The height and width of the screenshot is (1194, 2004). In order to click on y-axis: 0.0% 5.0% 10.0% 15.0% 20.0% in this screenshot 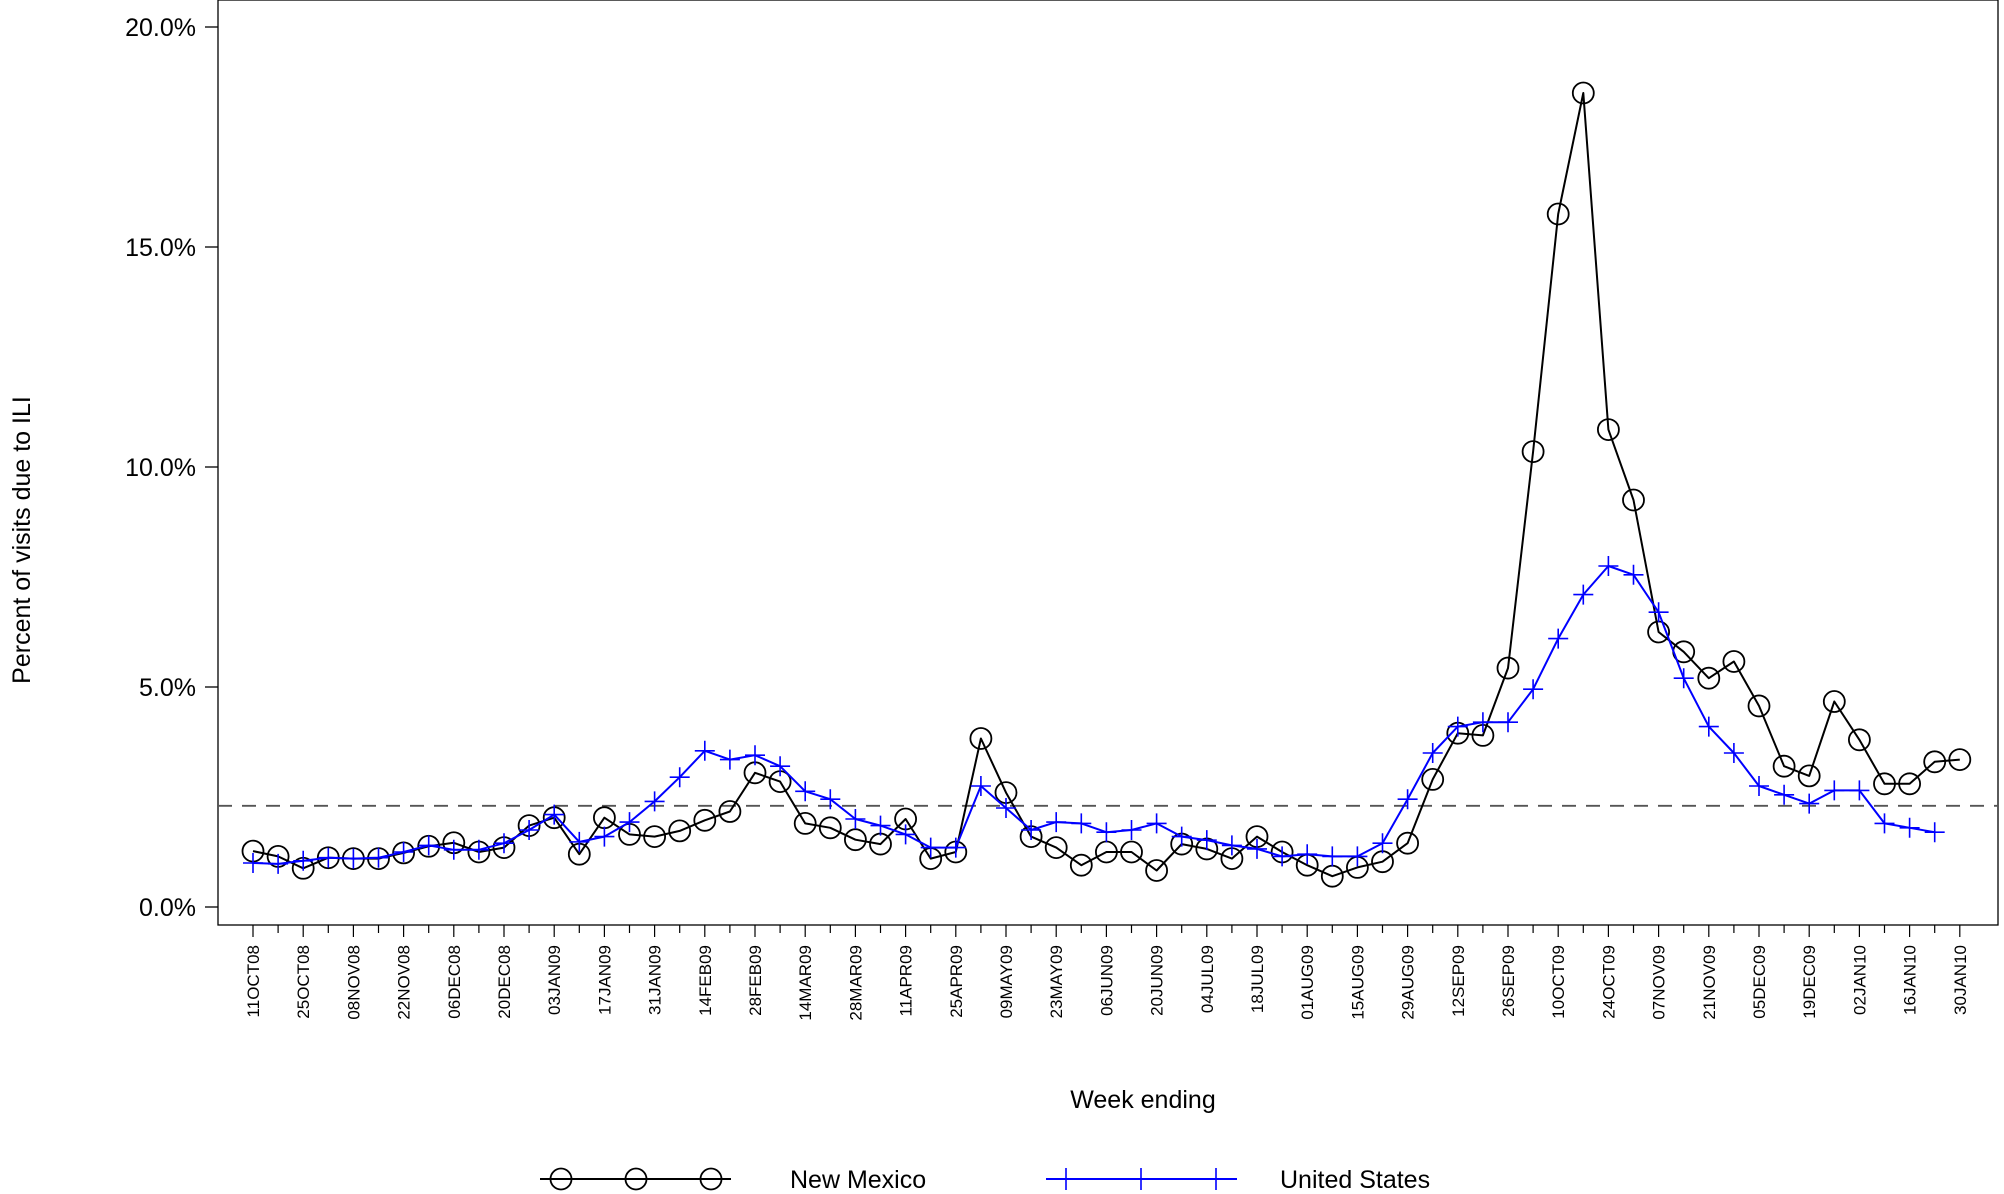, I will do `click(171, 468)`.